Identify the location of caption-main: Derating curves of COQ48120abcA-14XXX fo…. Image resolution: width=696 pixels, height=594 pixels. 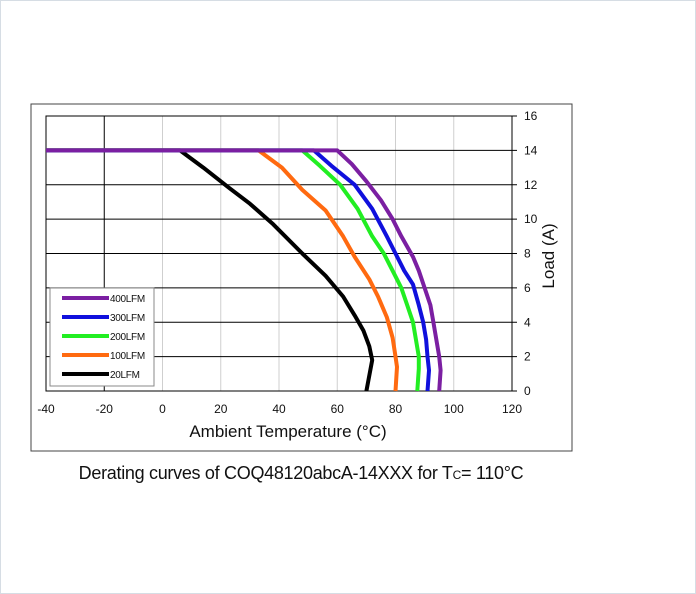
(265, 473).